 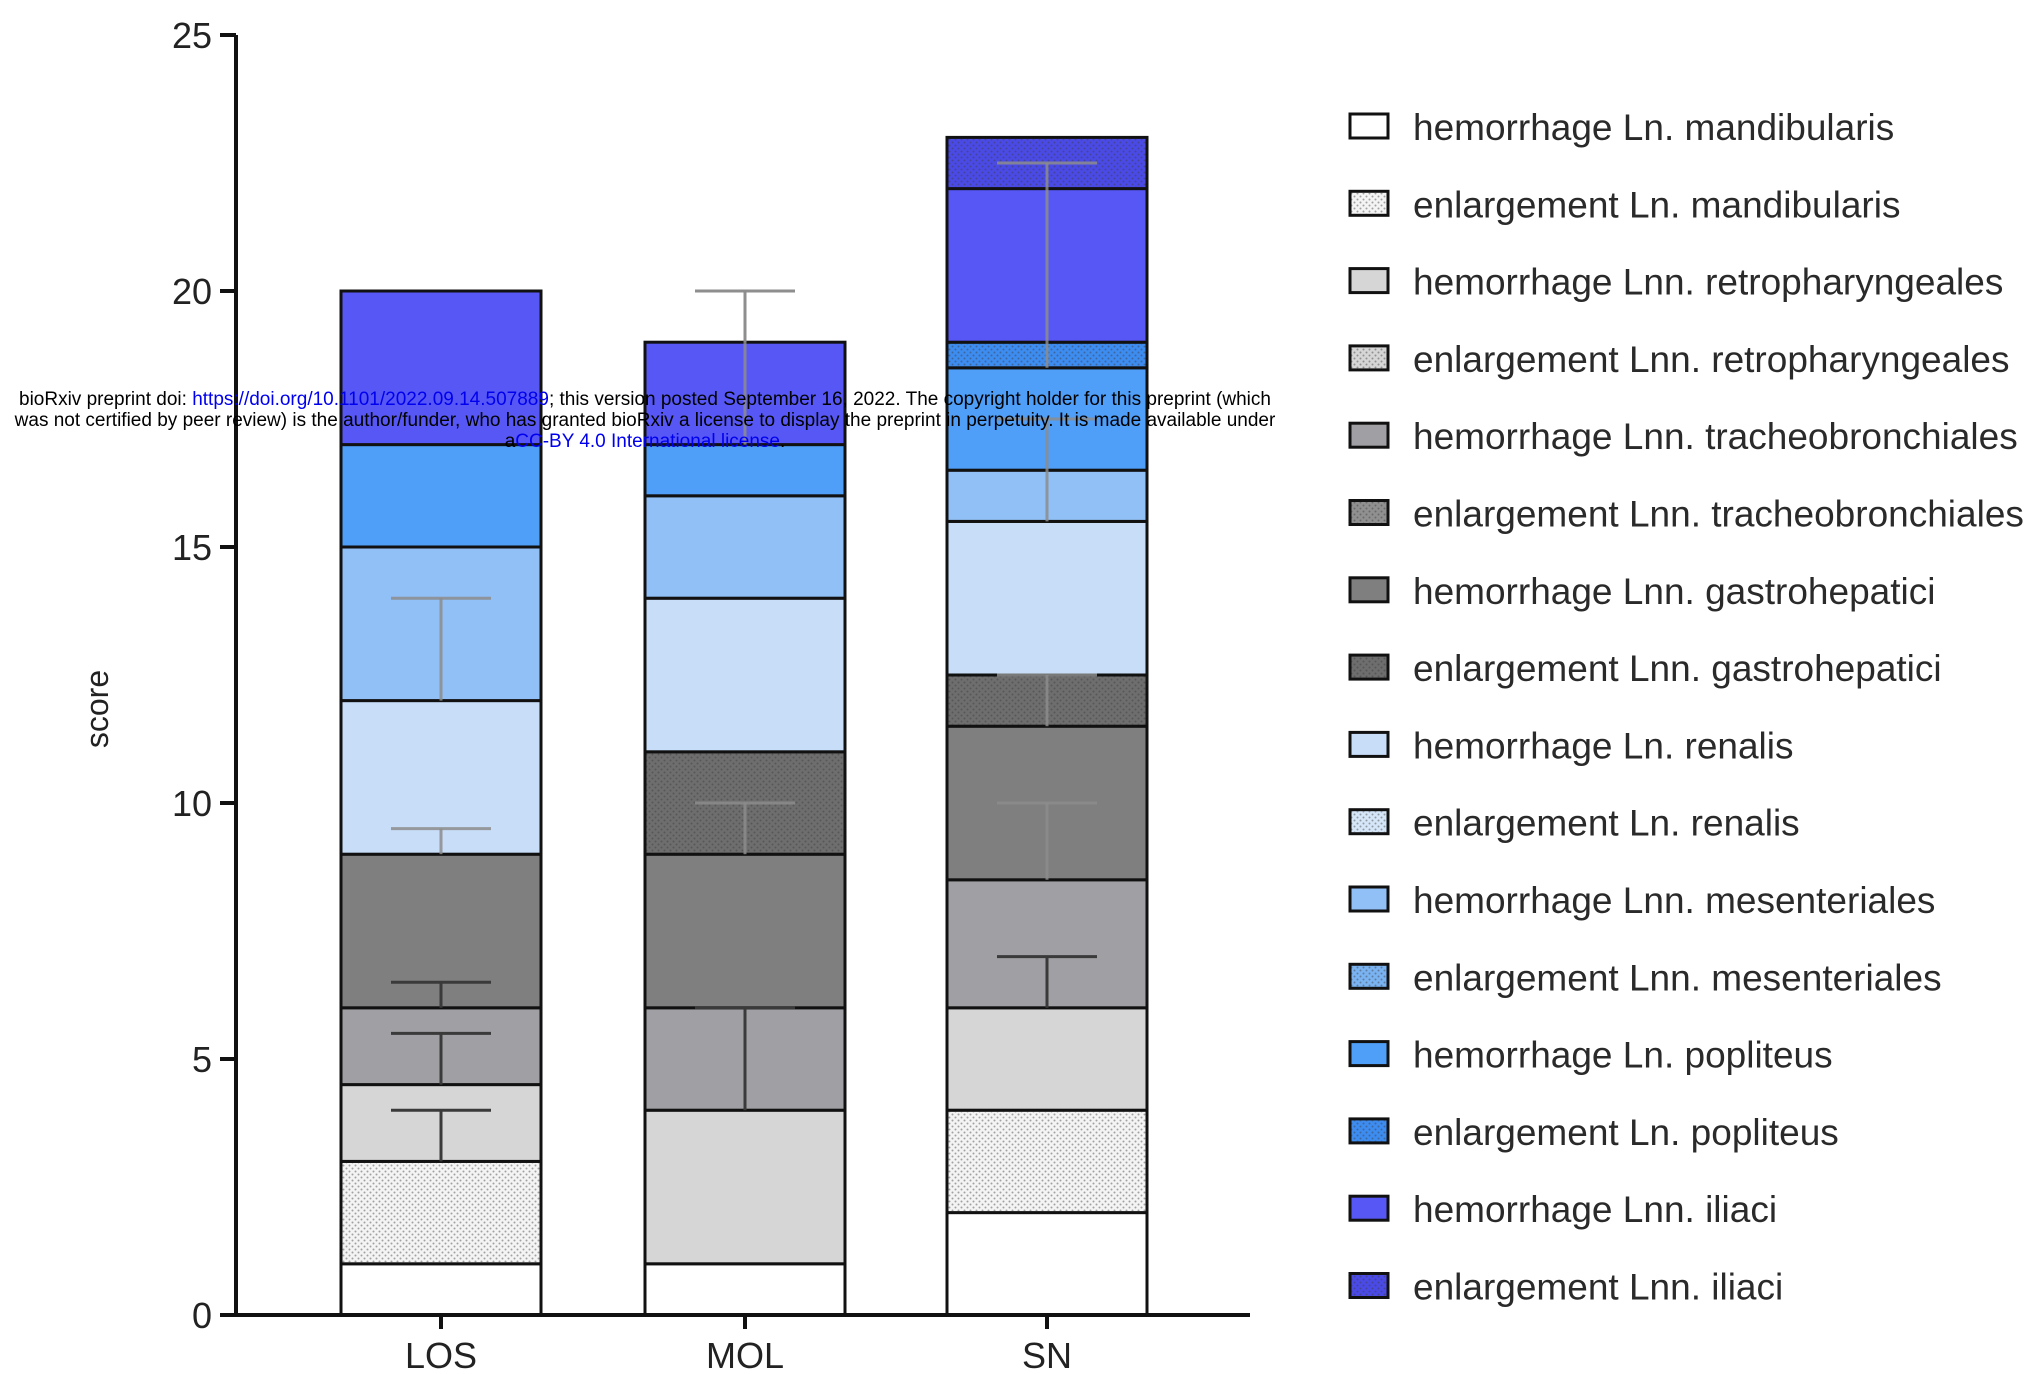 I want to click on legend-label: hemorrhage Ln. mandibularis, so click(x=1653, y=127).